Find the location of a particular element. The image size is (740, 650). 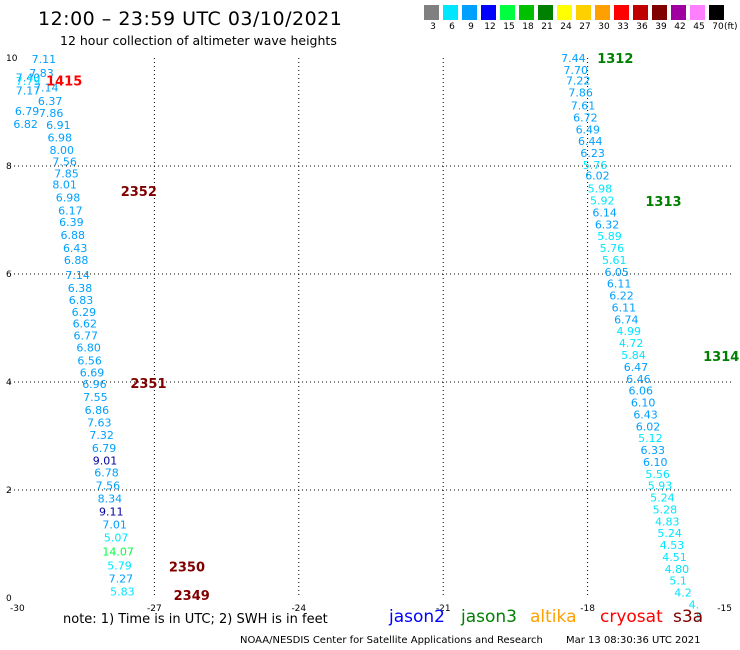

color-scale-label: 33 is located at coordinates (623, 27).